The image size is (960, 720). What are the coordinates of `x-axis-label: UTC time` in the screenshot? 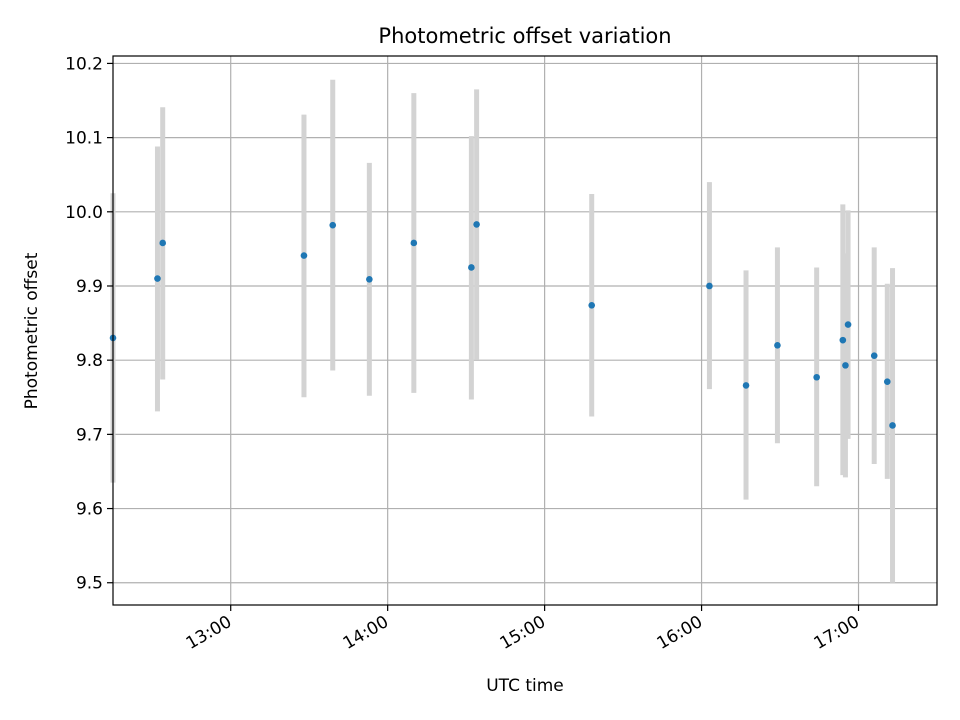 It's located at (525, 686).